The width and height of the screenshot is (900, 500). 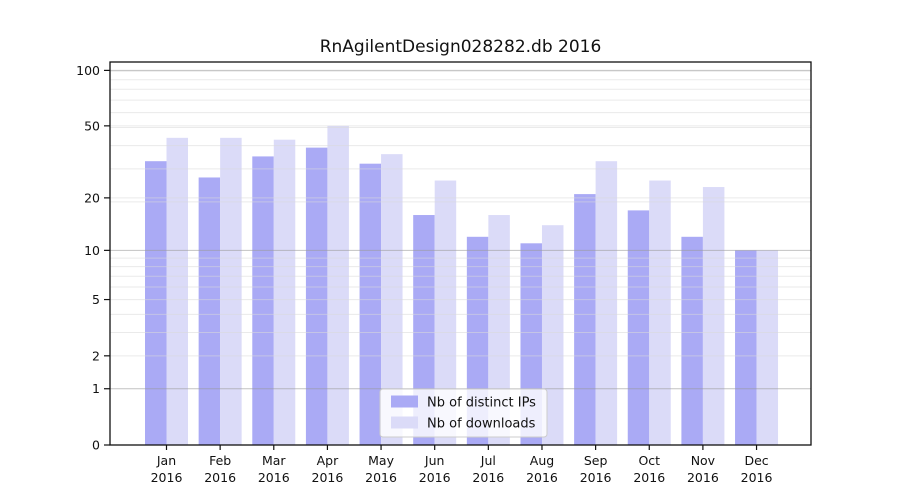 I want to click on bar-dec-downloads, so click(x=767, y=347).